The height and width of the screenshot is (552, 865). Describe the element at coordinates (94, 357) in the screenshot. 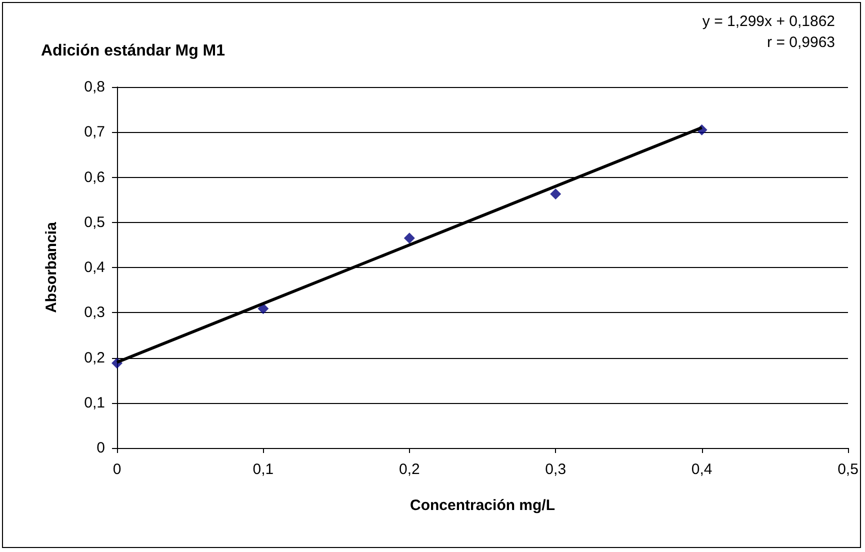

I see `y-tick-label: 0,2` at that location.